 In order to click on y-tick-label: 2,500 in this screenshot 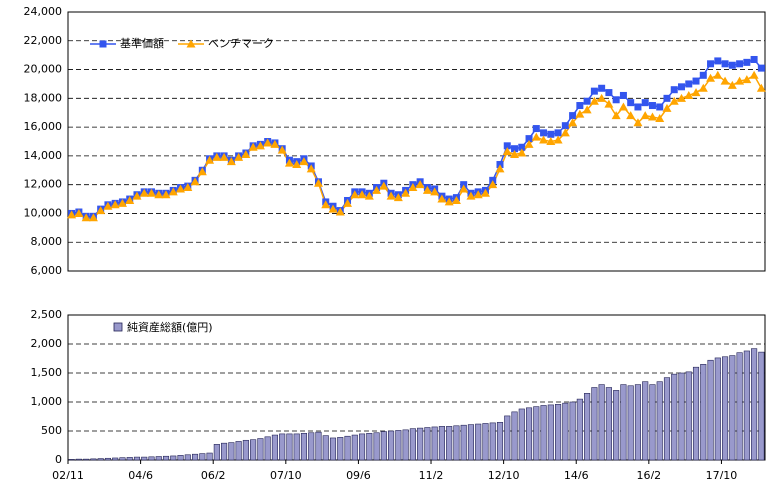, I will do `click(47, 314)`.